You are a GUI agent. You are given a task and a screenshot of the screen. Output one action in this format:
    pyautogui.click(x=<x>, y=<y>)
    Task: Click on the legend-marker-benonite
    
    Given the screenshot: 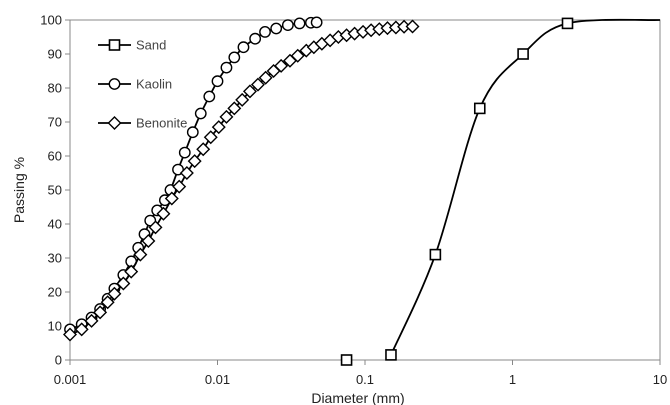 What is the action you would take?
    pyautogui.click(x=114, y=123)
    